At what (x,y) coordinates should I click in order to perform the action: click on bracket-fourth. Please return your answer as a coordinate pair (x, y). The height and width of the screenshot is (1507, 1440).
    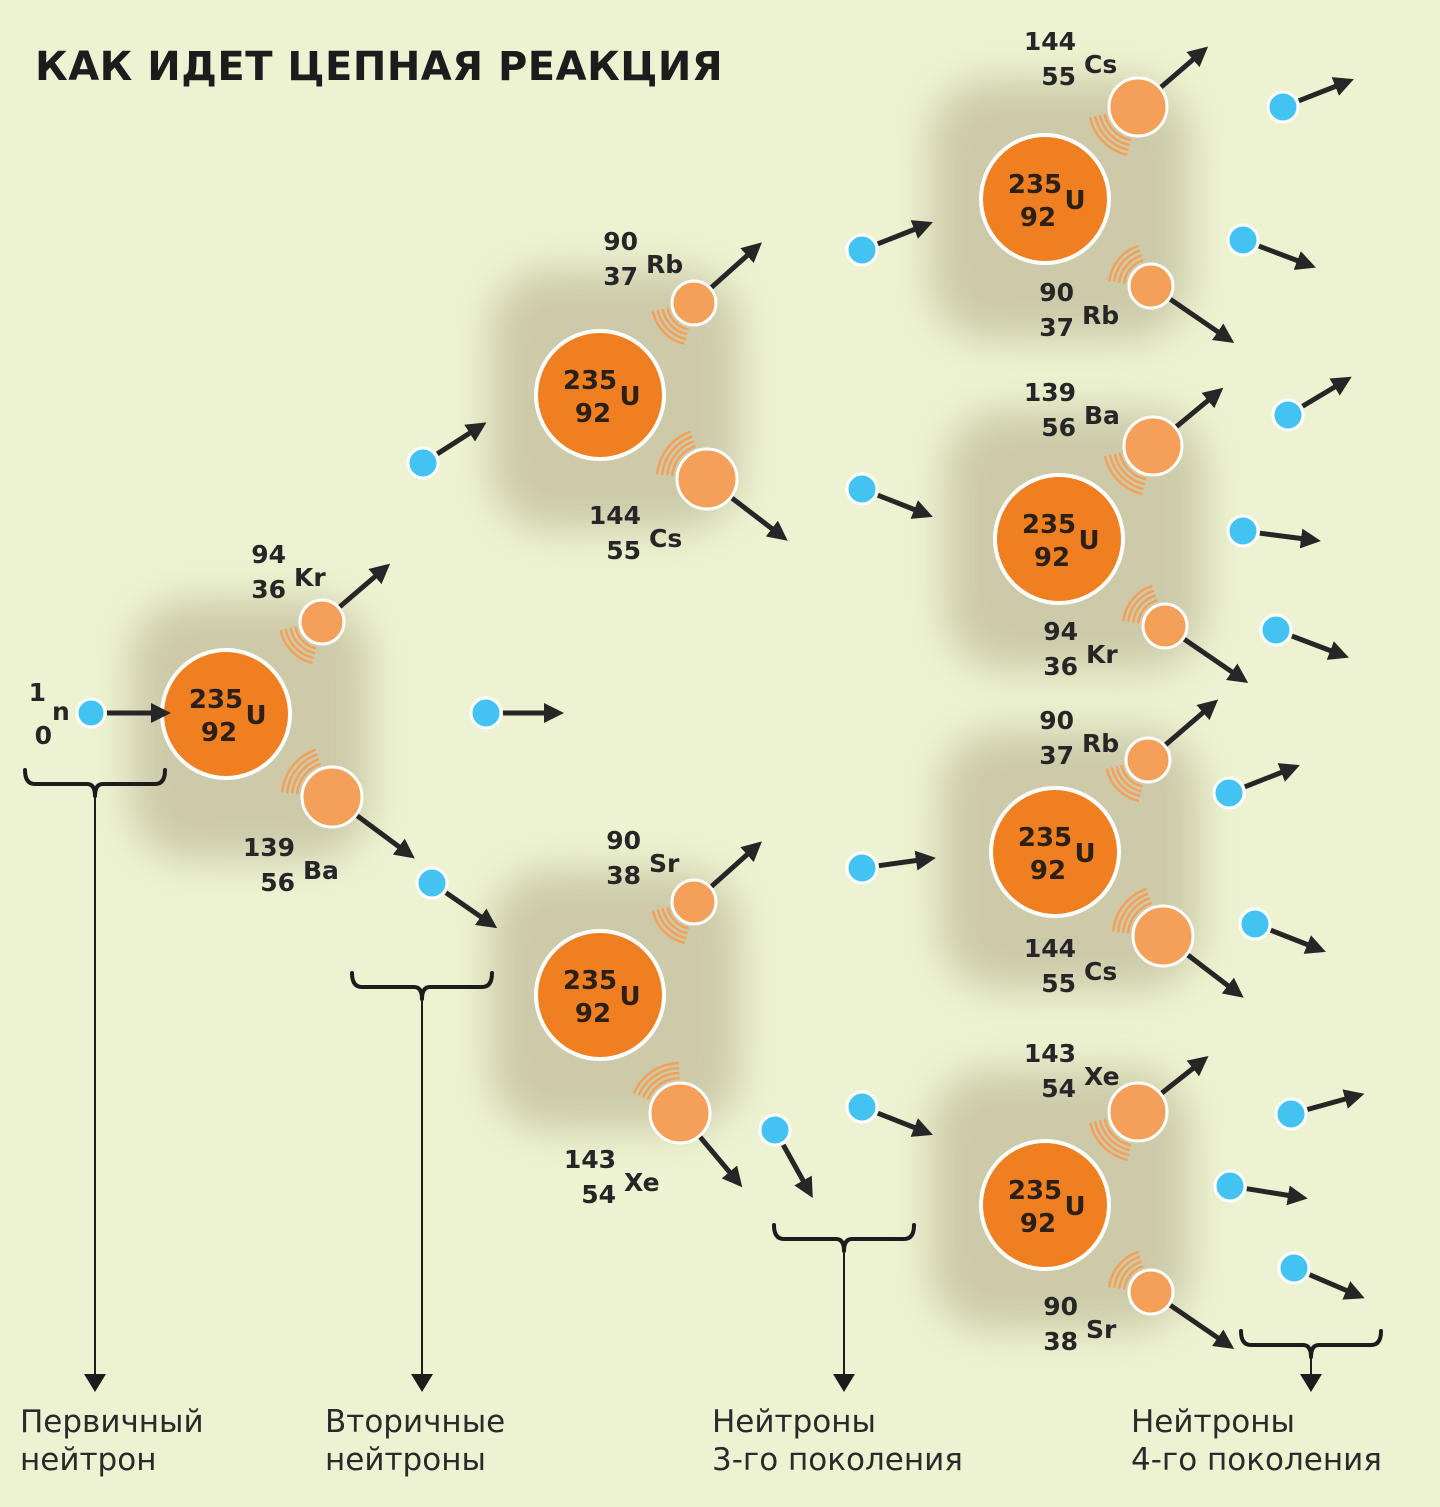
    Looking at the image, I should click on (1311, 1344).